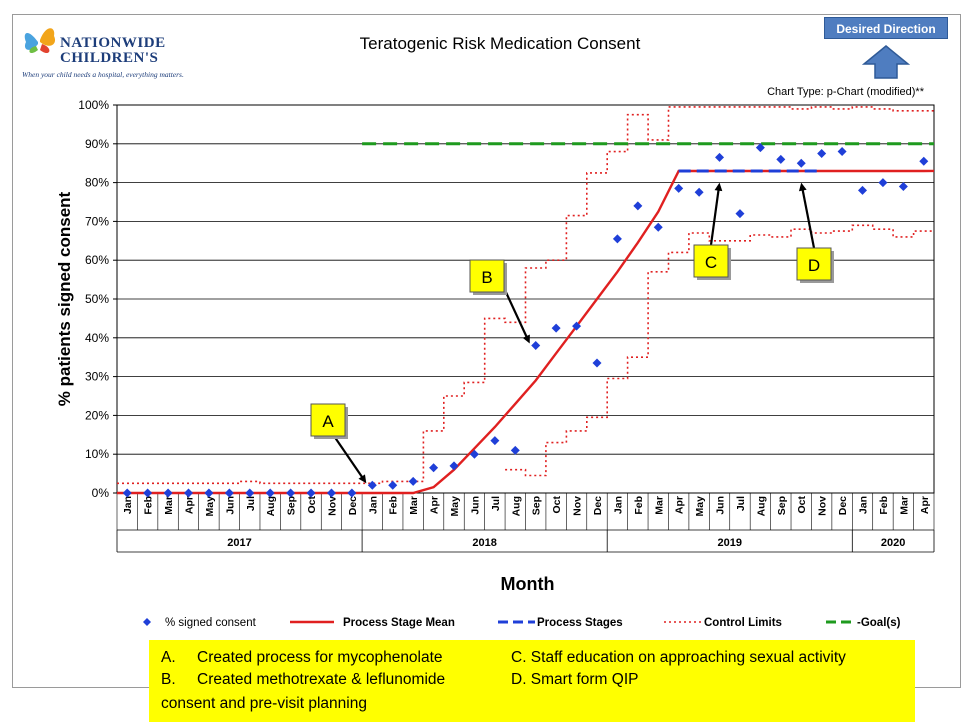 This screenshot has width=973, height=727. Describe the element at coordinates (743, 623) in the screenshot. I see `legend-label: Control Limits` at that location.